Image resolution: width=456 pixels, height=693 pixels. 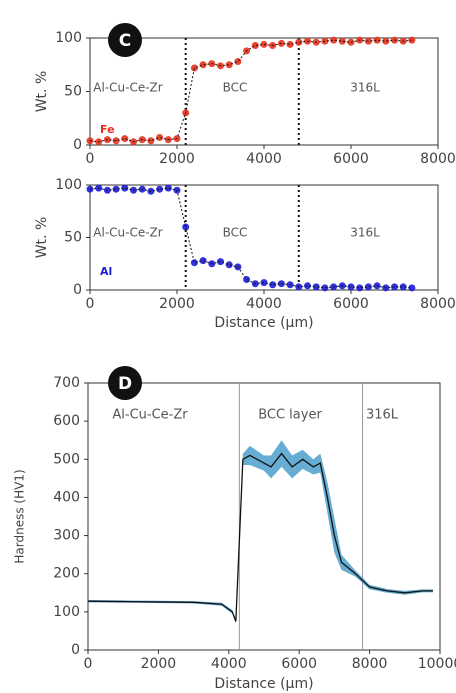 I want to click on legend-label: Fe, so click(x=107, y=129).